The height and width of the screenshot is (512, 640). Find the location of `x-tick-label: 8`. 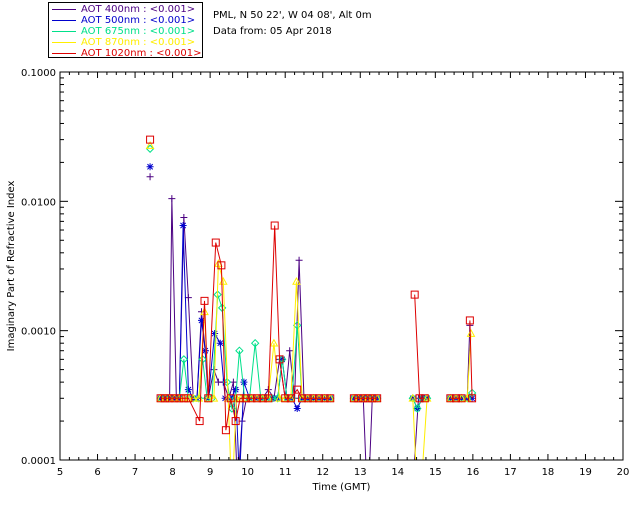

x-tick-label: 8 is located at coordinates (172, 472).